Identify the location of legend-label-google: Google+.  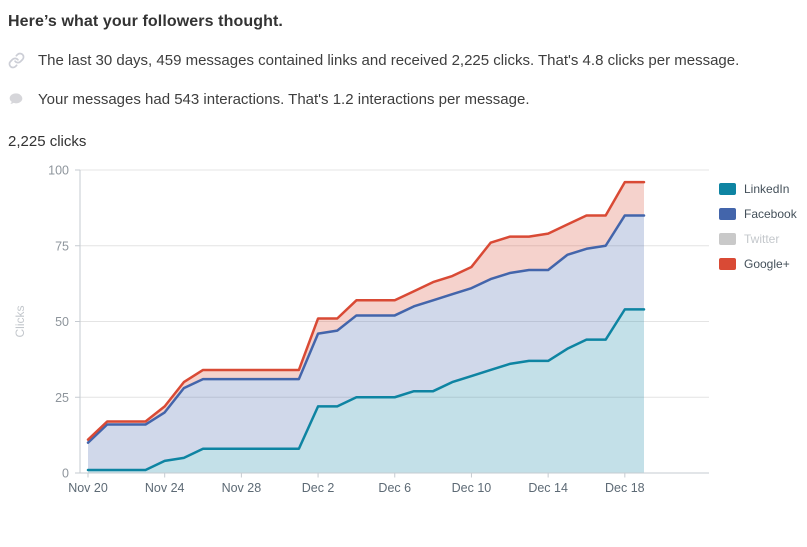
(767, 264).